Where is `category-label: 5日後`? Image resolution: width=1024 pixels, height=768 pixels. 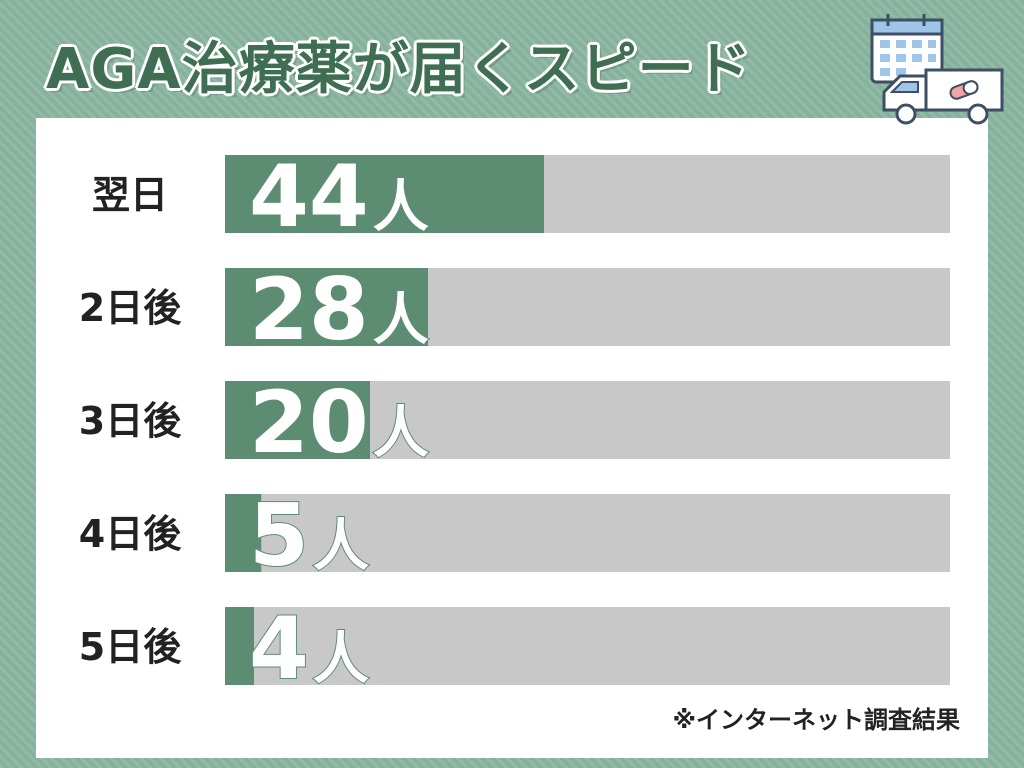
category-label: 5日後 is located at coordinates (130, 647).